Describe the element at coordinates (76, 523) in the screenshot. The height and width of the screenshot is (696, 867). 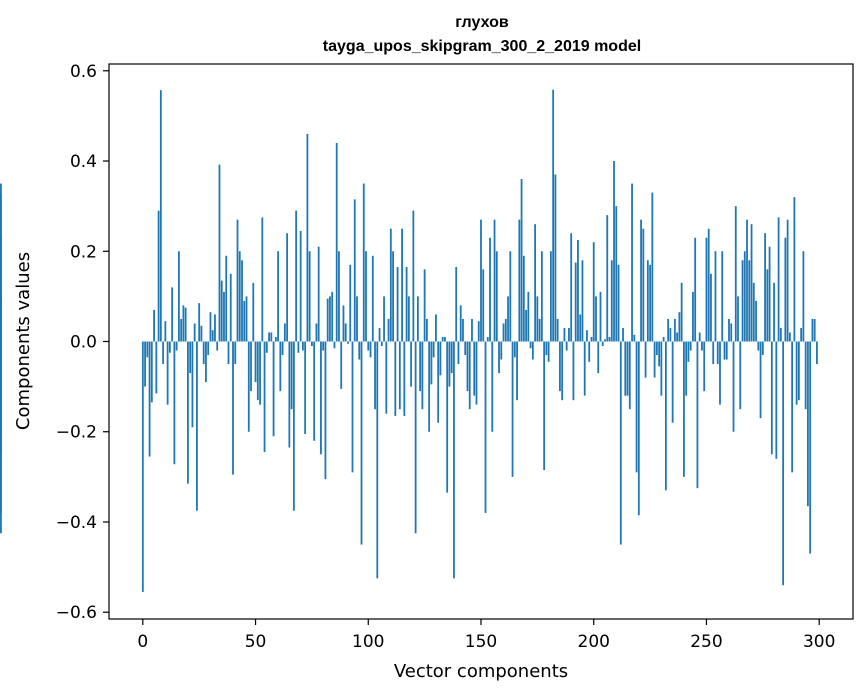
I see `y-tick-label: −0.4` at that location.